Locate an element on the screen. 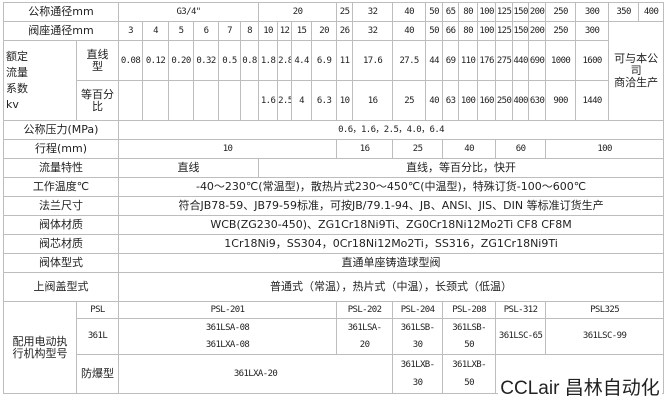  kv-linear-value: 0.5 is located at coordinates (229, 60).